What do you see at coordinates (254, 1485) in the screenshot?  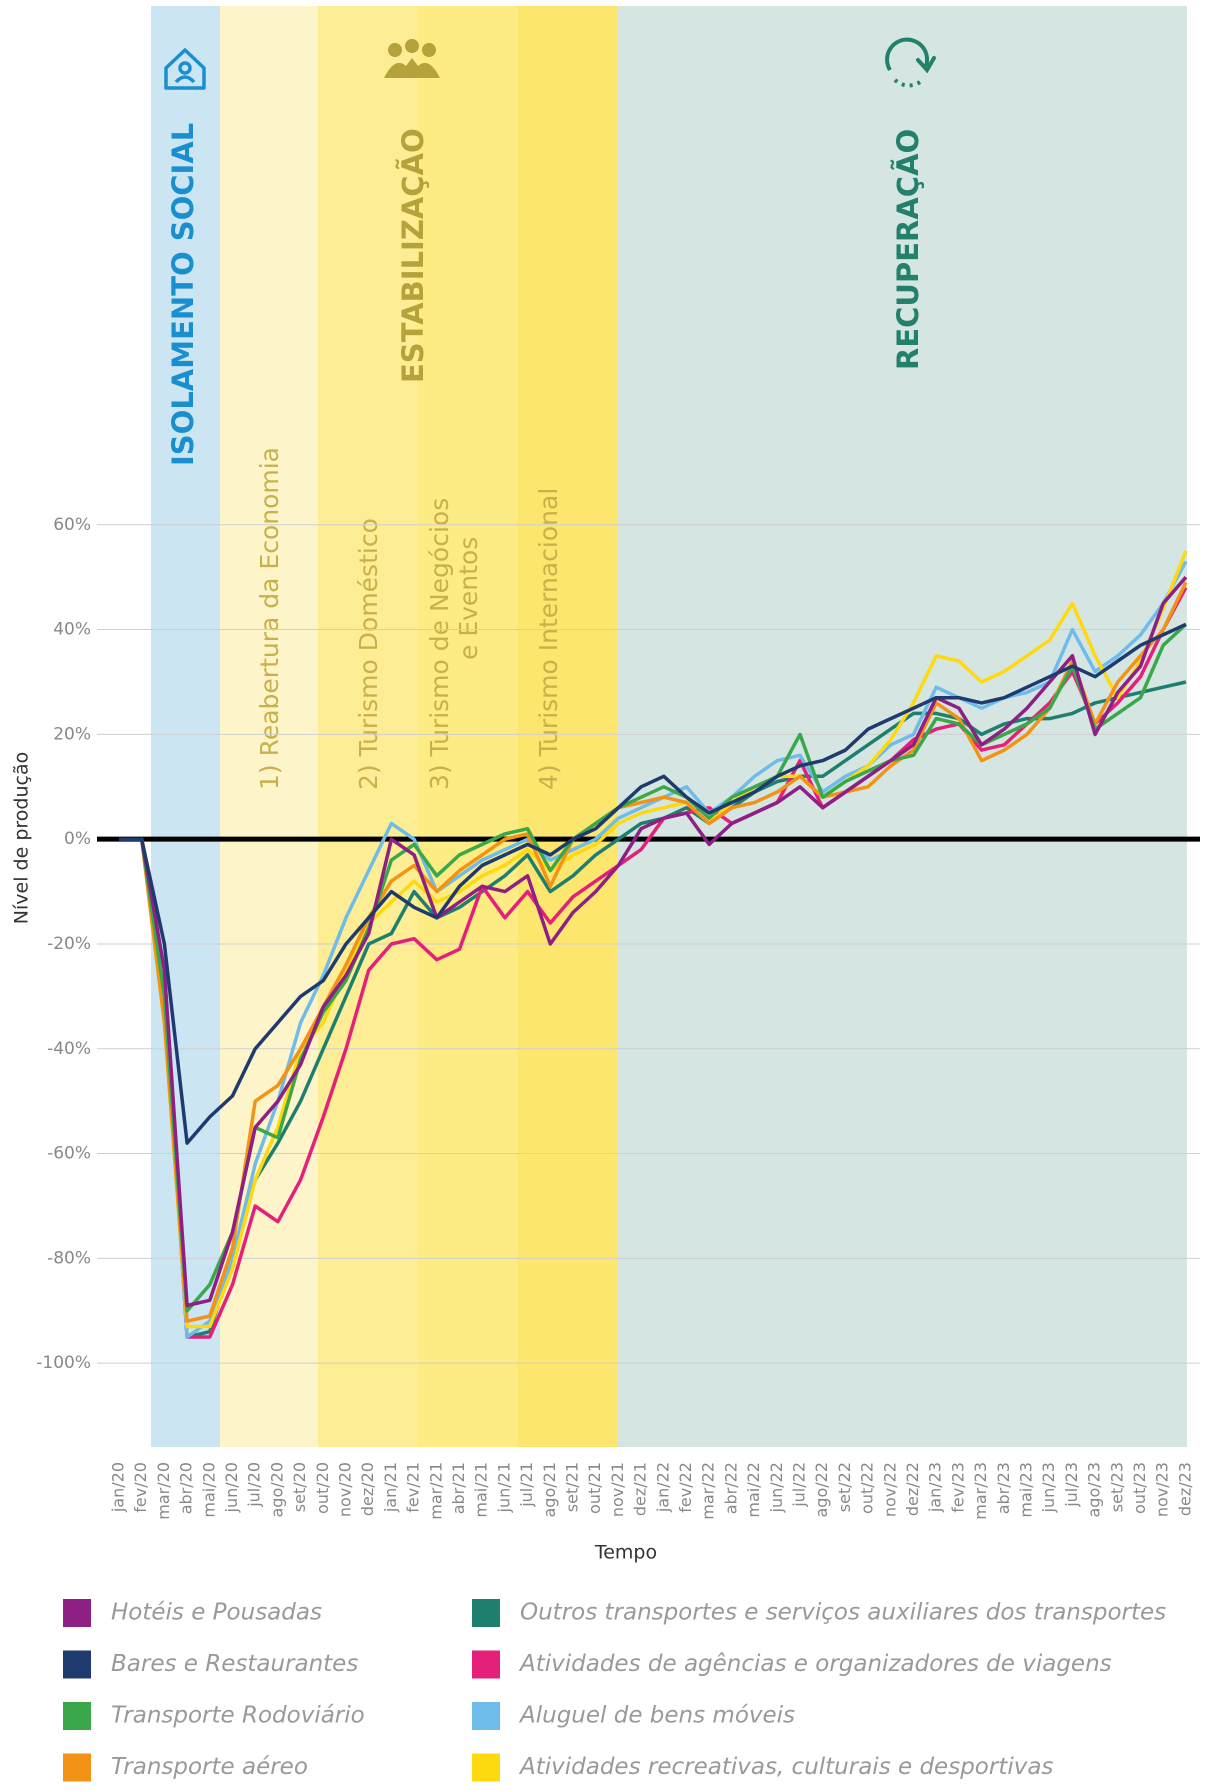 I see `x-tick-label: jul/20` at bounding box center [254, 1485].